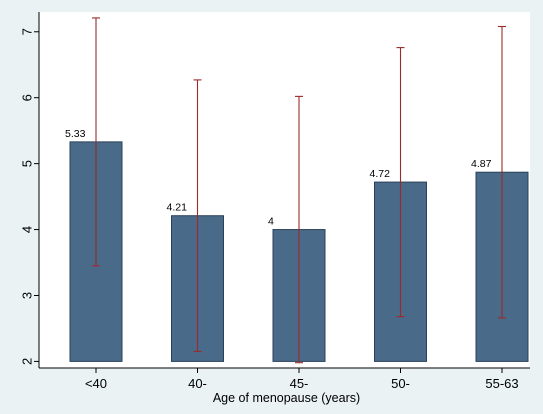 The height and width of the screenshot is (414, 543). What do you see at coordinates (27, 31) in the screenshot?
I see `y-tick-label-5: 7` at bounding box center [27, 31].